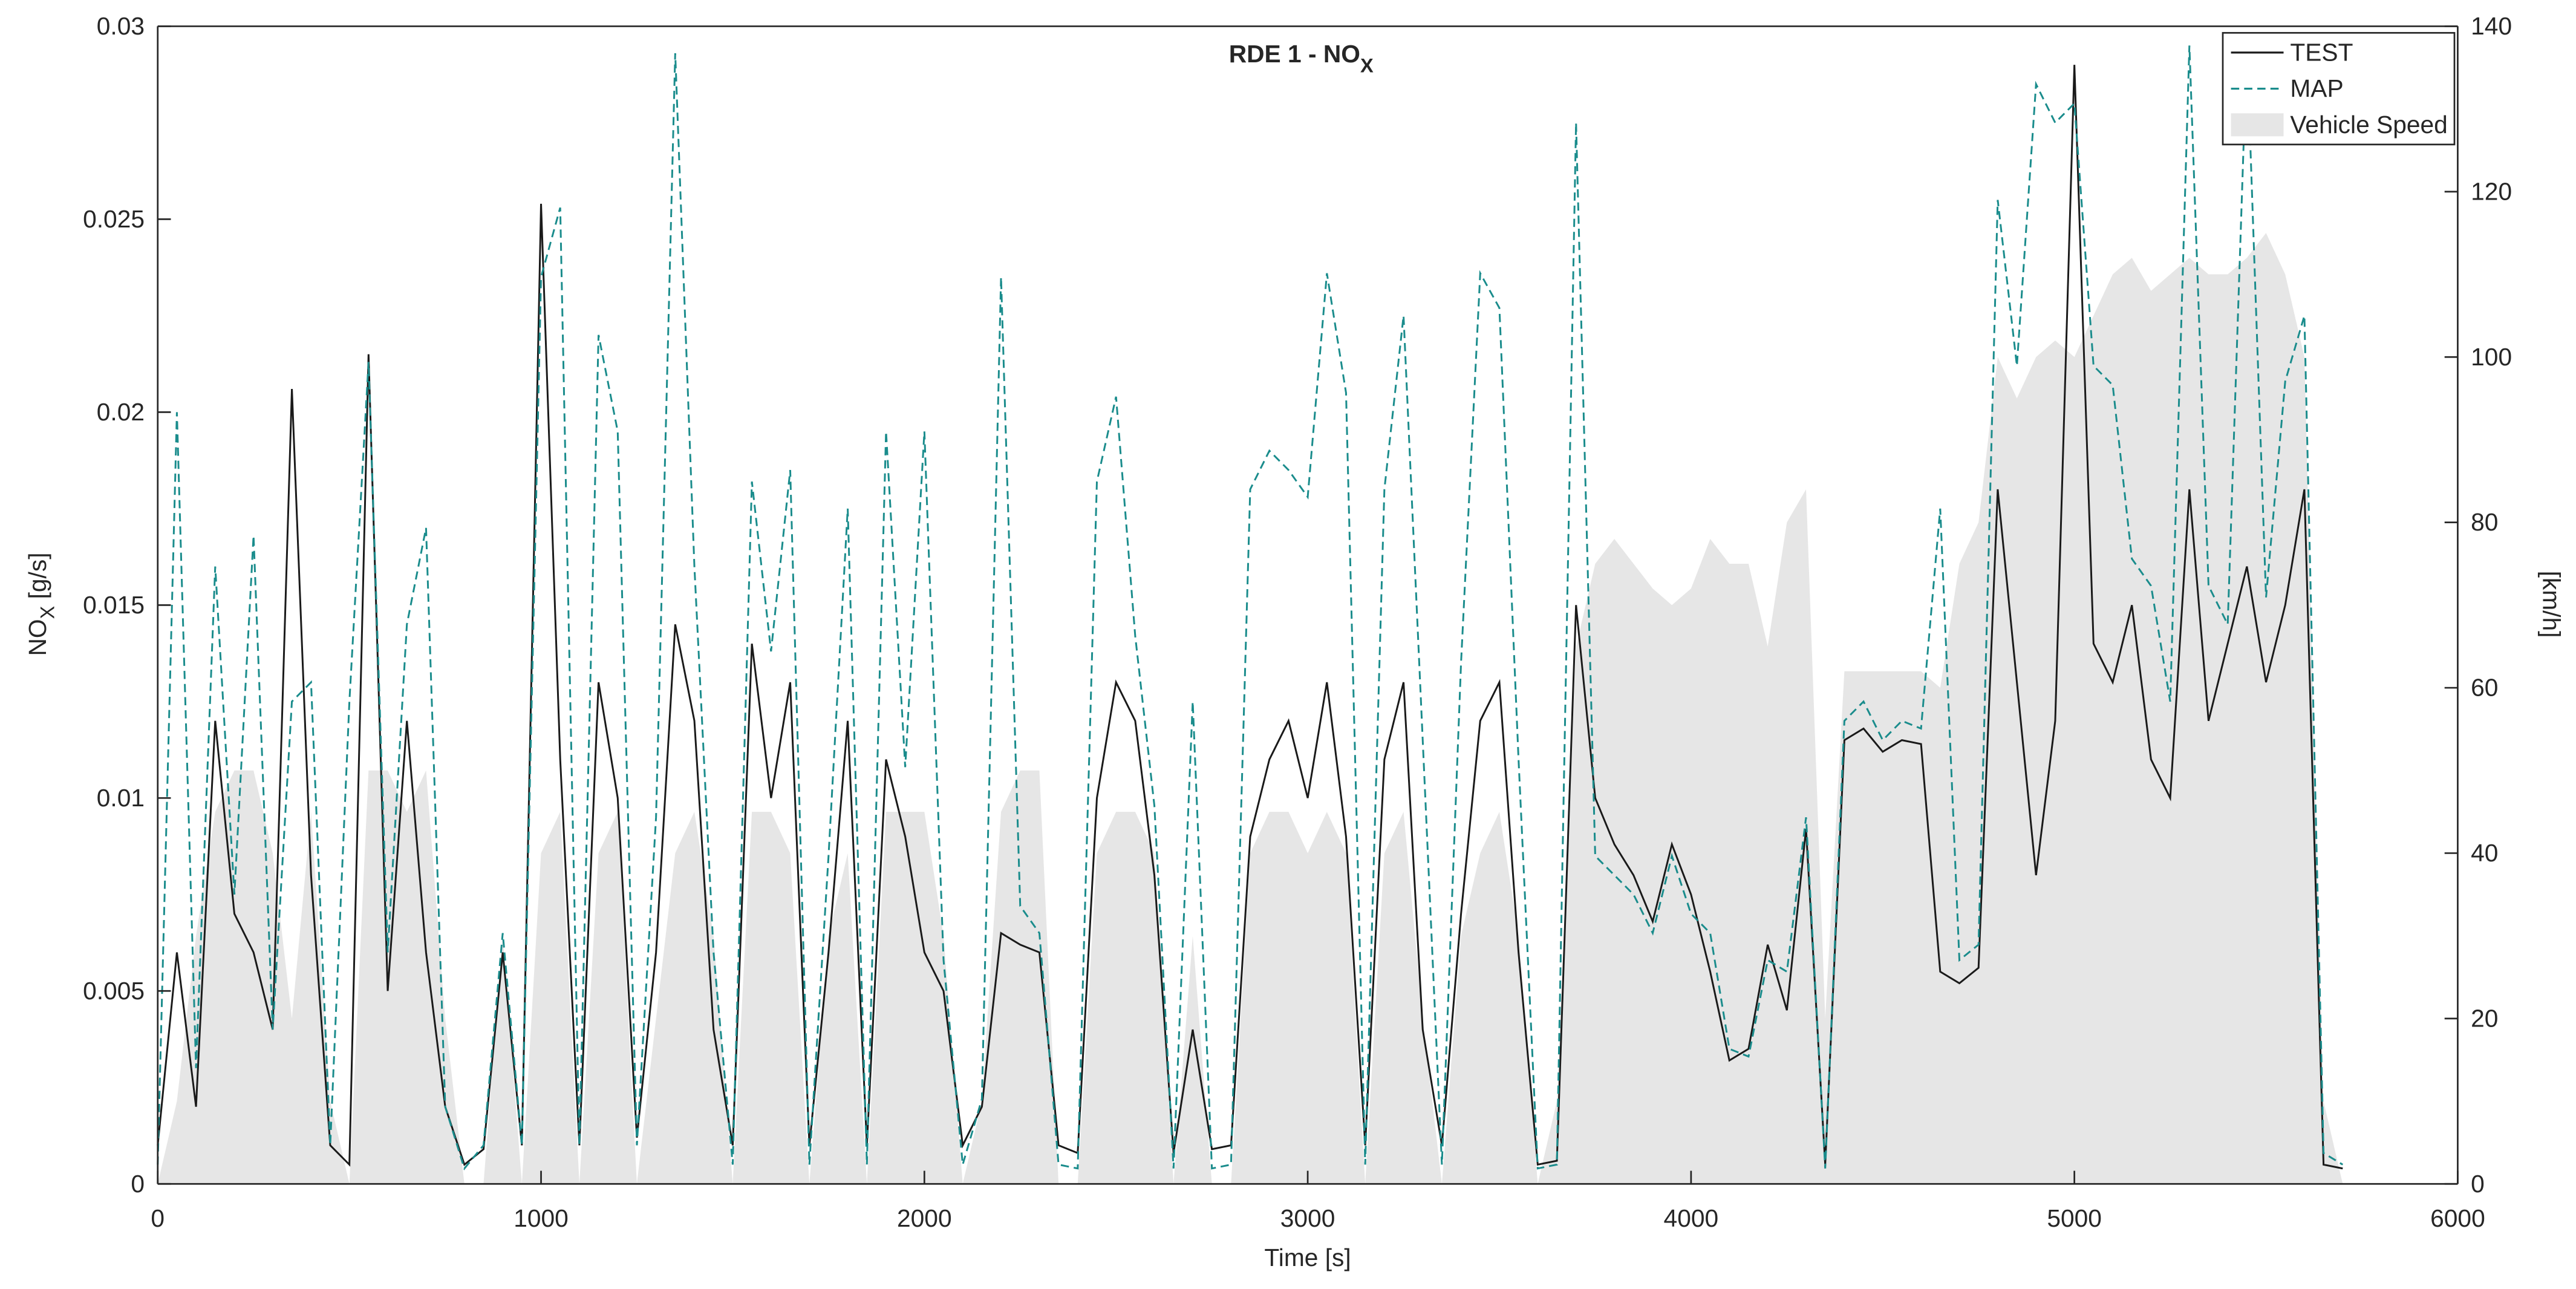 This screenshot has height=1289, width=2576. I want to click on x-tick-label: 4000, so click(1692, 1218).